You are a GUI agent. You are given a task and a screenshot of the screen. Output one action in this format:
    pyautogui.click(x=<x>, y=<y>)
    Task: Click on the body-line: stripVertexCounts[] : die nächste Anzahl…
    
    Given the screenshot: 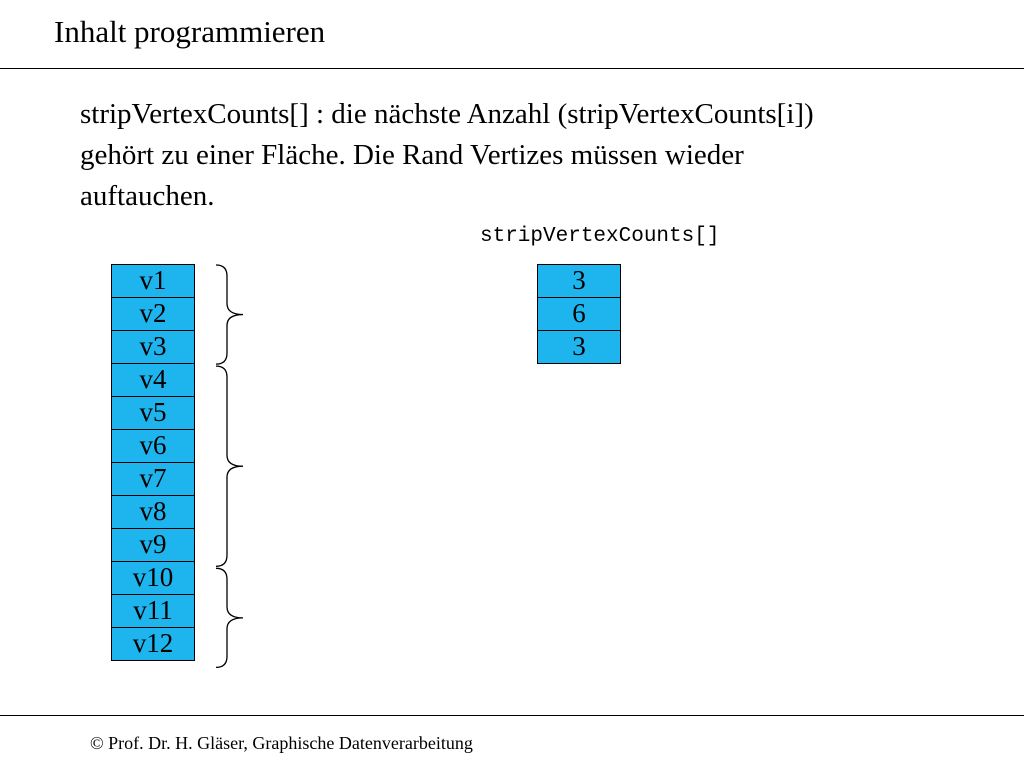 What is the action you would take?
    pyautogui.click(x=447, y=114)
    